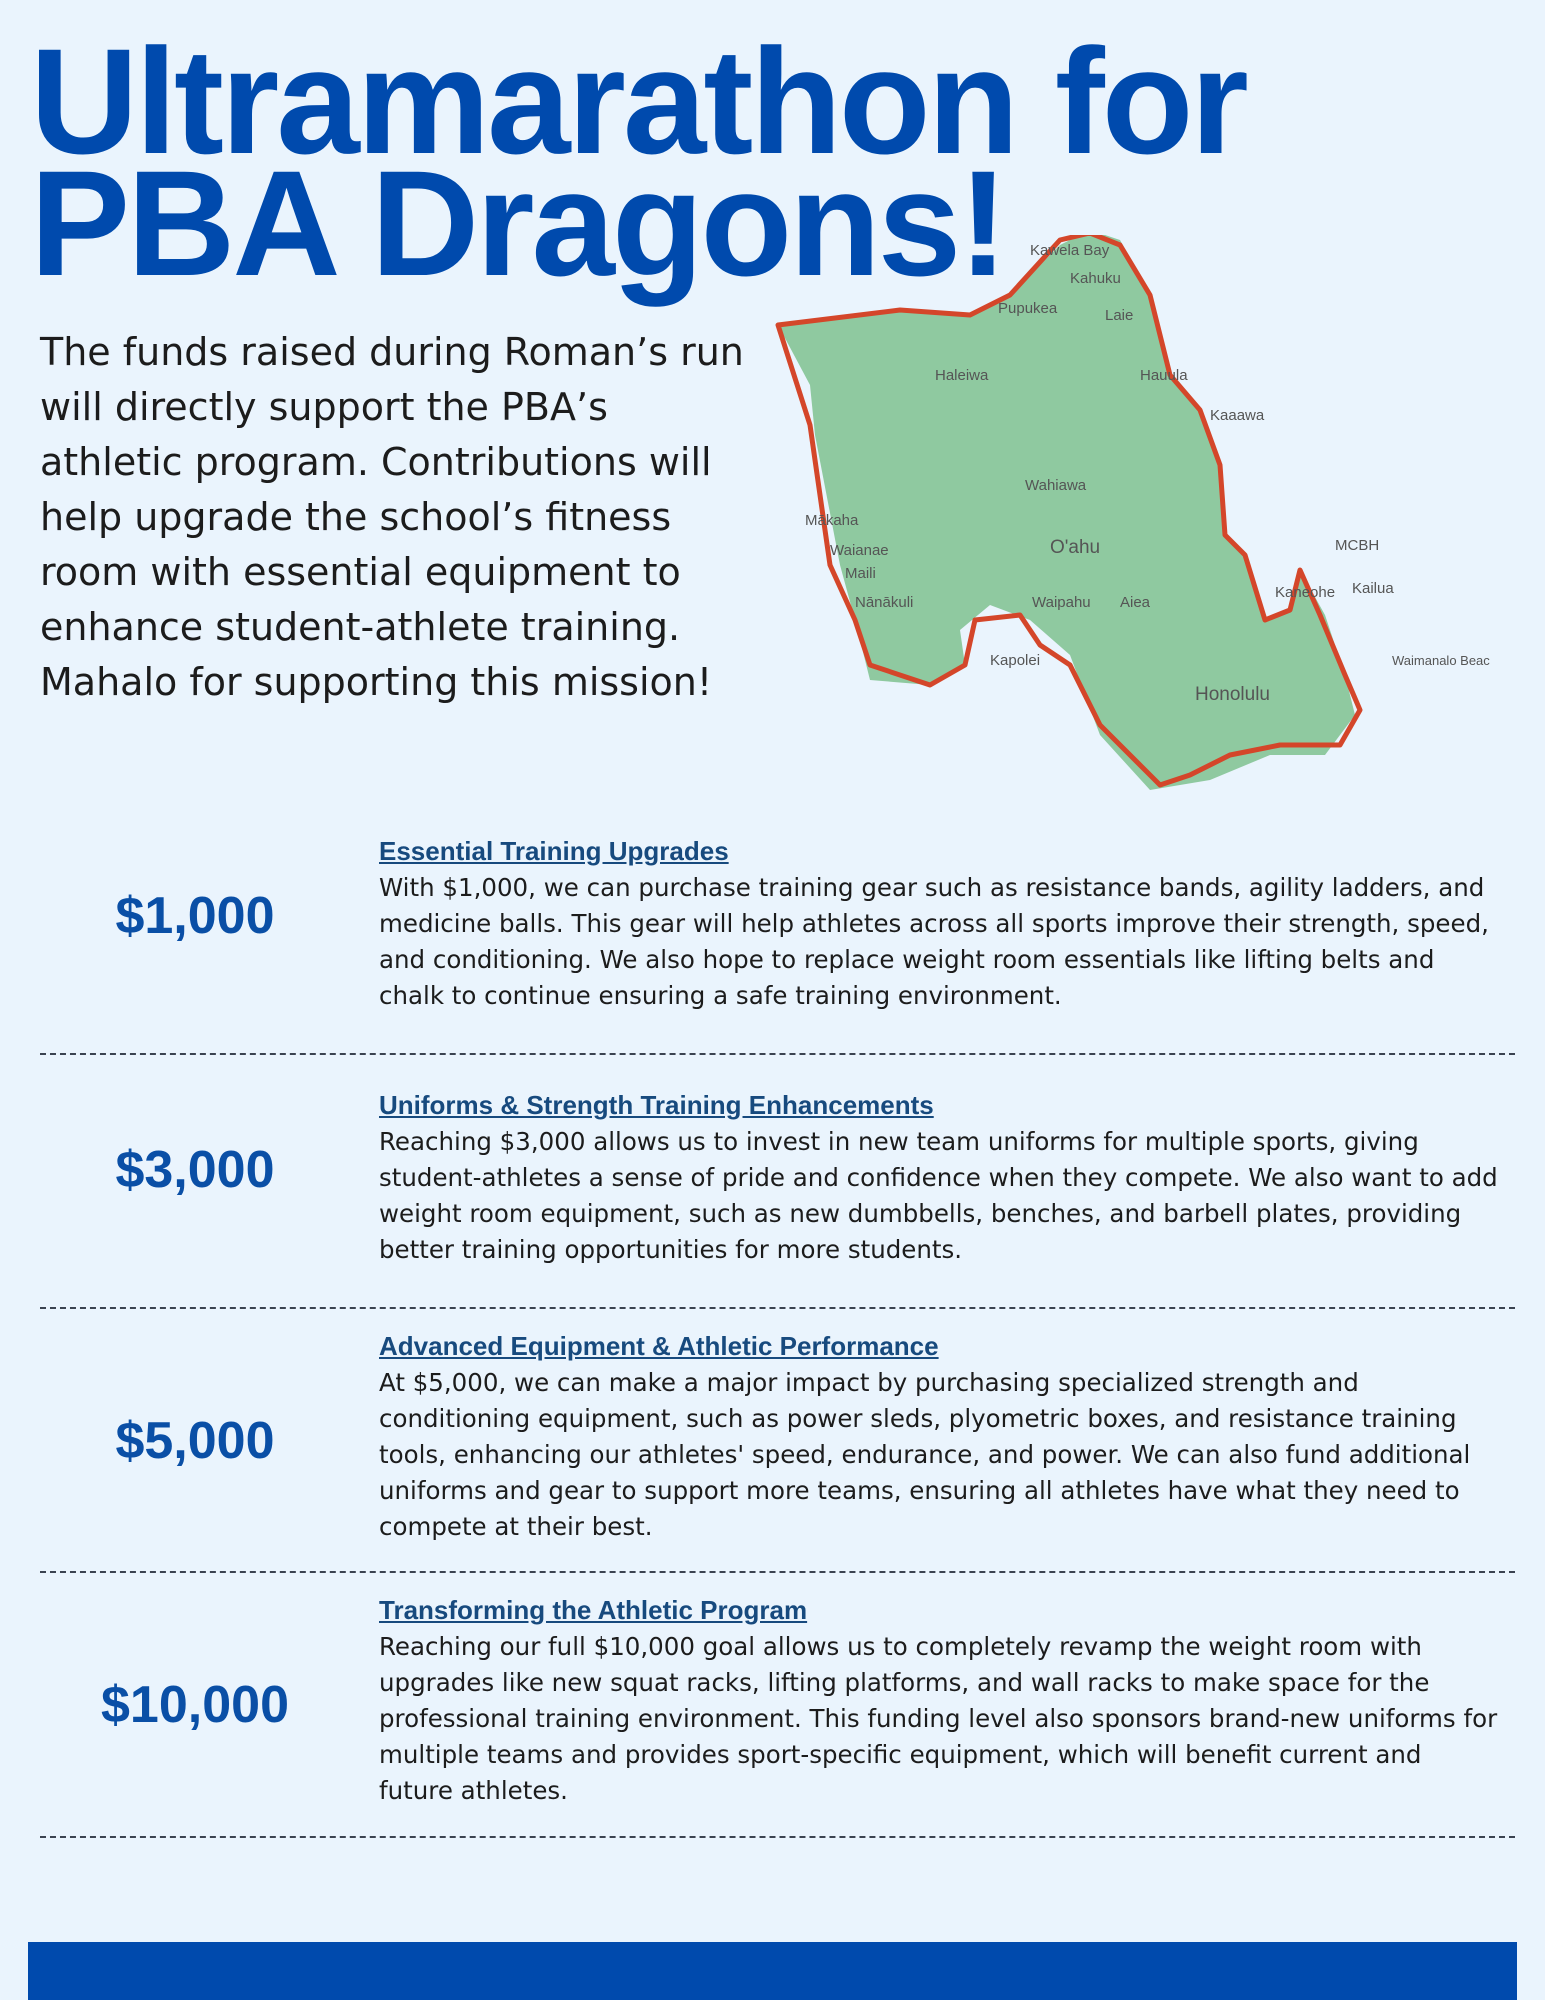 Image resolution: width=1545 pixels, height=2000 pixels. Describe the element at coordinates (1237, 415) in the screenshot. I see `map-label: Kaaawa` at that location.